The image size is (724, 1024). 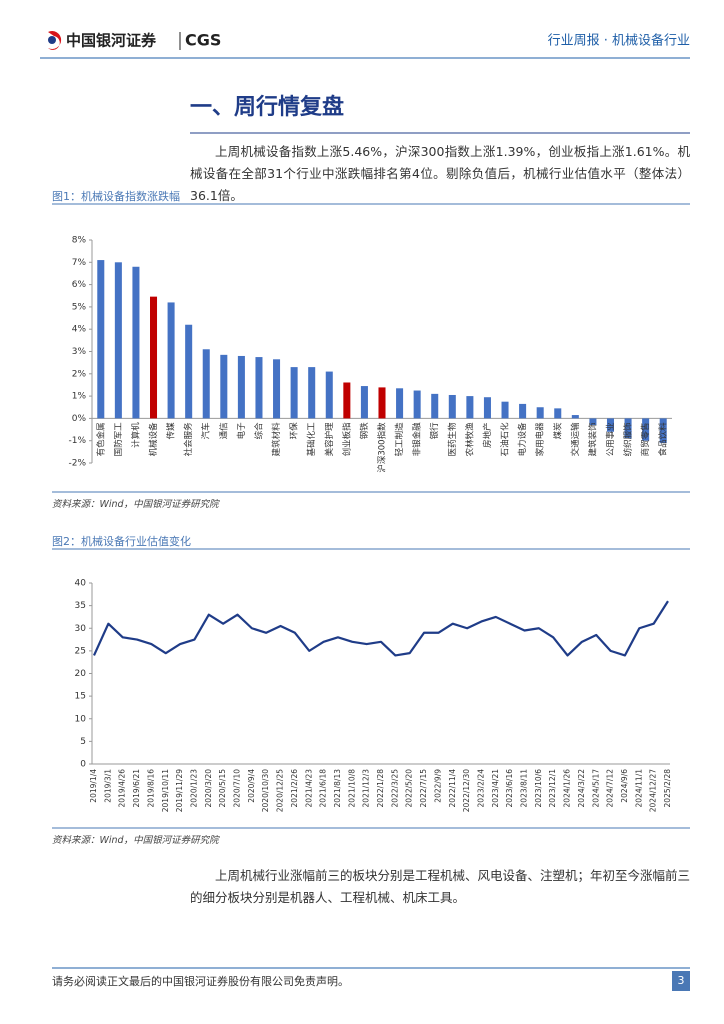 What do you see at coordinates (193, 788) in the screenshot?
I see `x-tick-label: 2020/1/23` at bounding box center [193, 788].